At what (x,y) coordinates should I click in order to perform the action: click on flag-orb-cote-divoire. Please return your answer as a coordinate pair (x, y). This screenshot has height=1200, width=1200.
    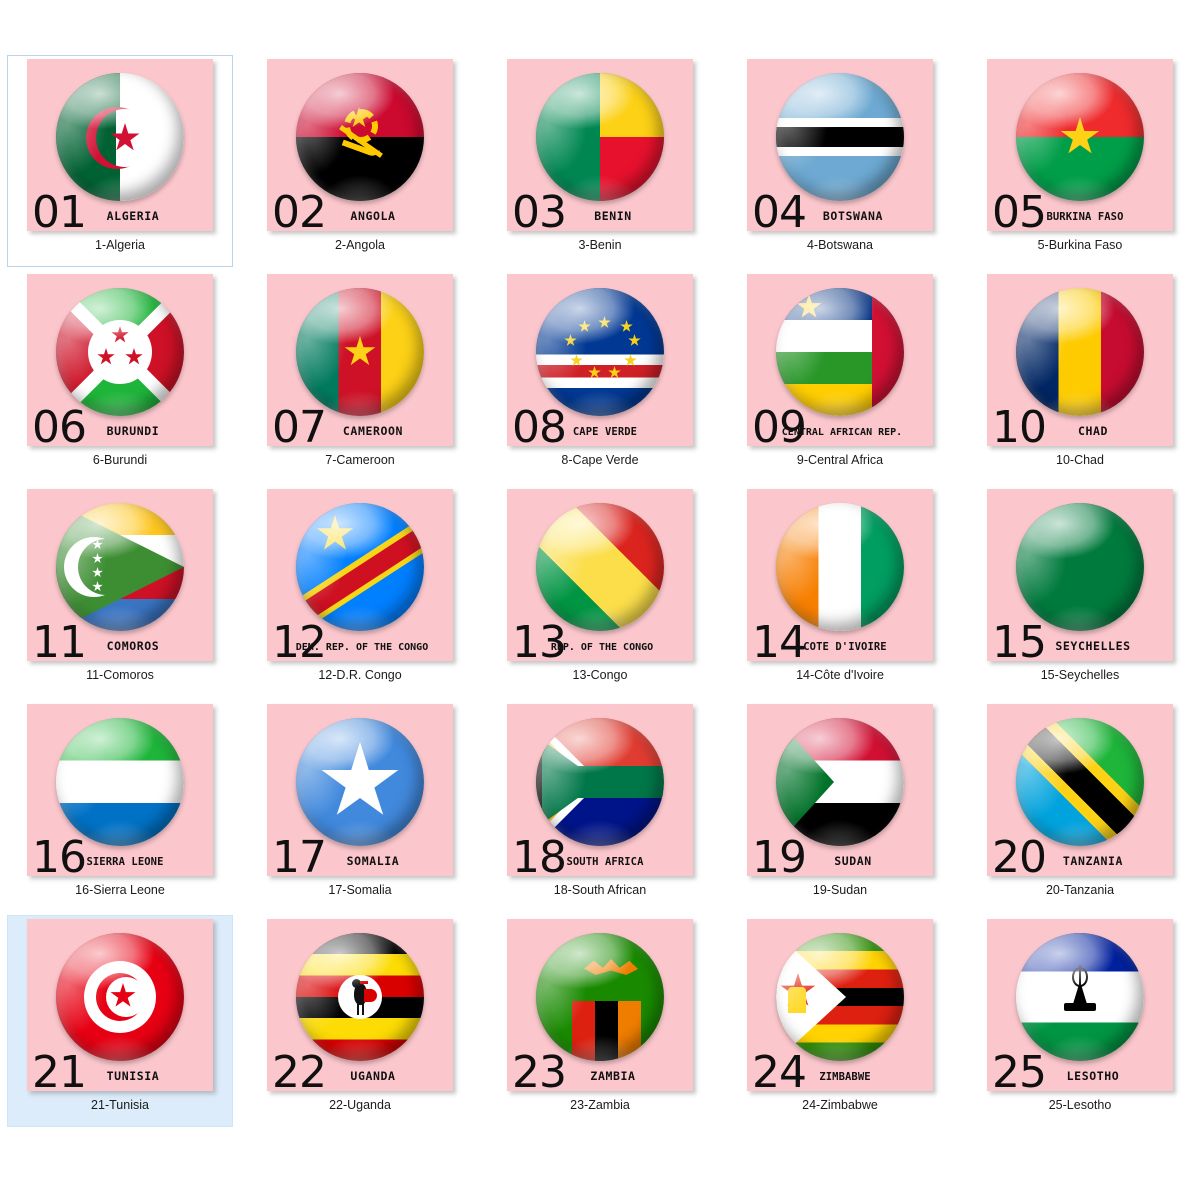
    Looking at the image, I should click on (840, 567).